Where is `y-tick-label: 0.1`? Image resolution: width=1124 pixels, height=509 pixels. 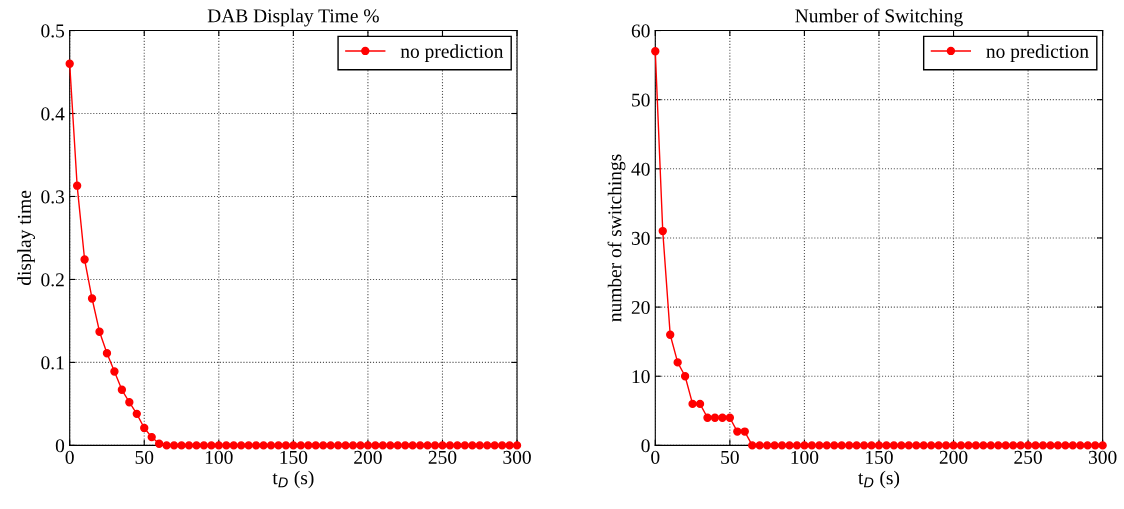 y-tick-label: 0.1 is located at coordinates (52, 363).